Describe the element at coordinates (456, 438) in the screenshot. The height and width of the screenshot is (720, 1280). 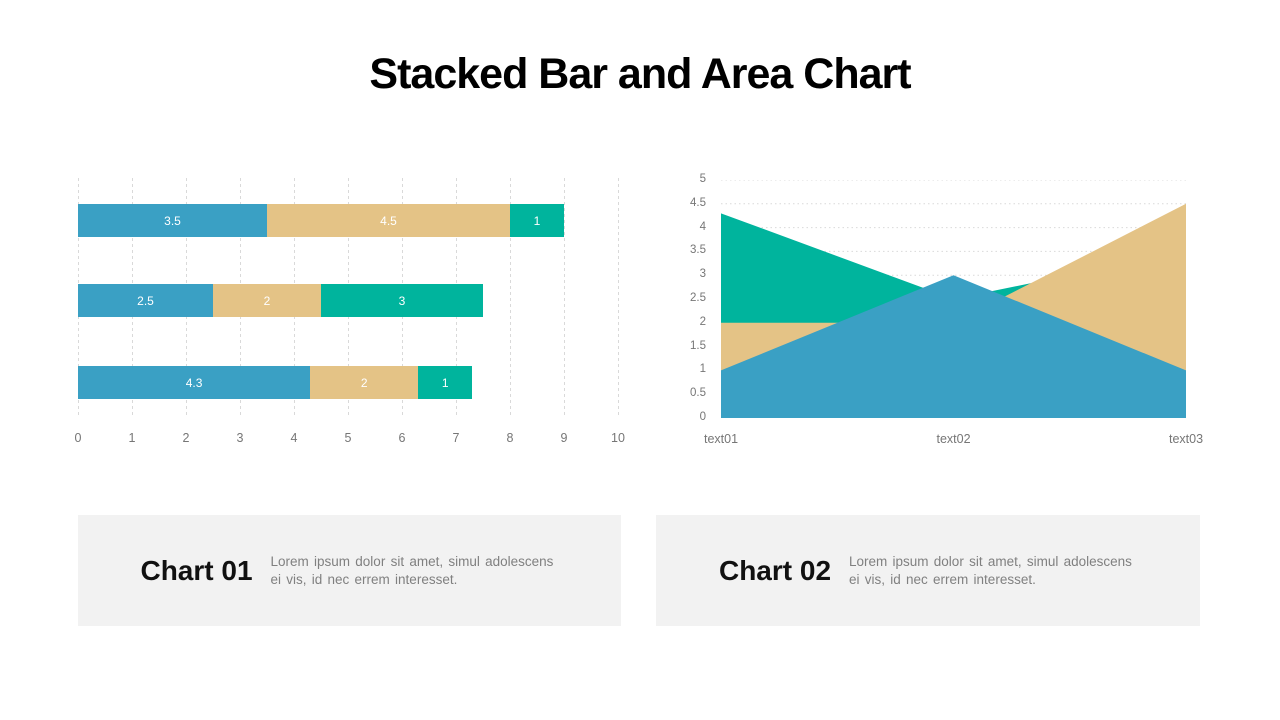
I see `bar-chart-x-tick-label: 7` at that location.